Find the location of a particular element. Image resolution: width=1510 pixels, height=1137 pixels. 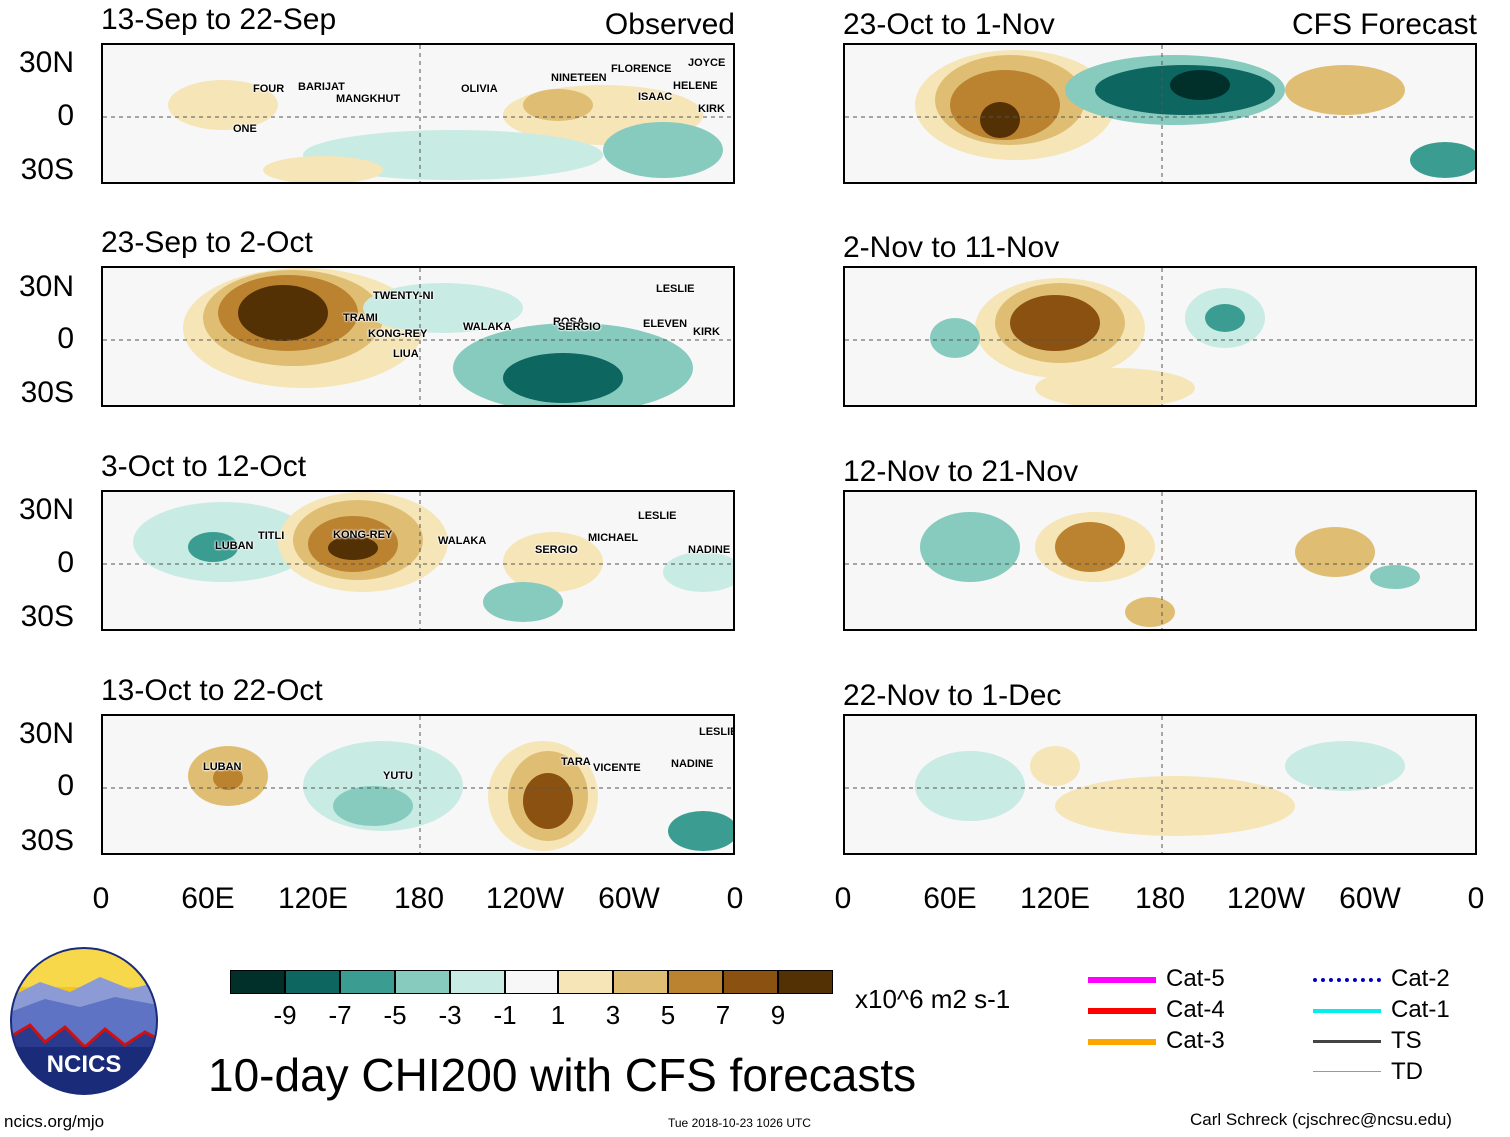

footer-timestamp: Tue 2018-10-23 1026 UTC is located at coordinates (739, 1123).